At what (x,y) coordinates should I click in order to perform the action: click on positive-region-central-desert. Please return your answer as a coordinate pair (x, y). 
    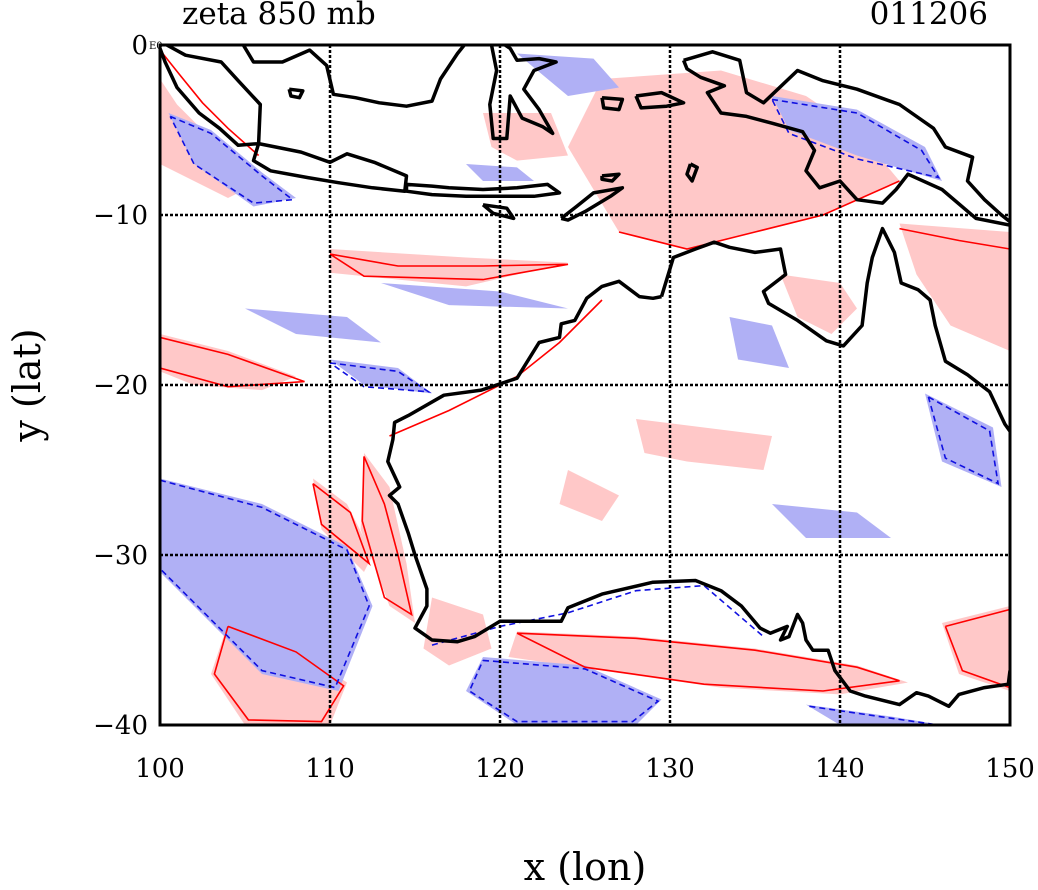
    Looking at the image, I should click on (704, 444).